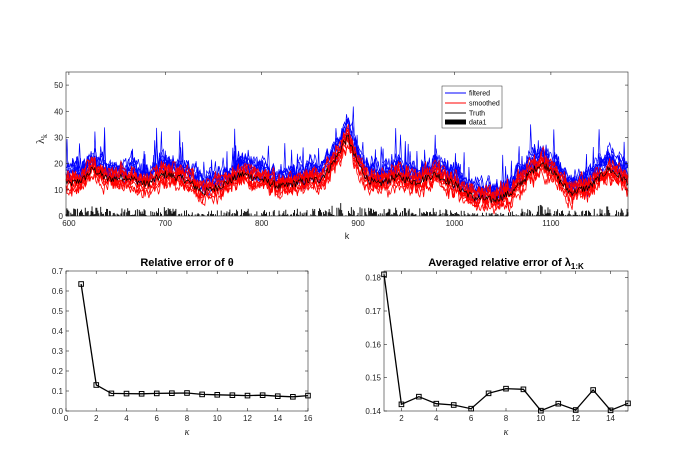 The height and width of the screenshot is (456, 700). Describe the element at coordinates (247, 418) in the screenshot. I see `bl-x-tick-label: 12` at that location.